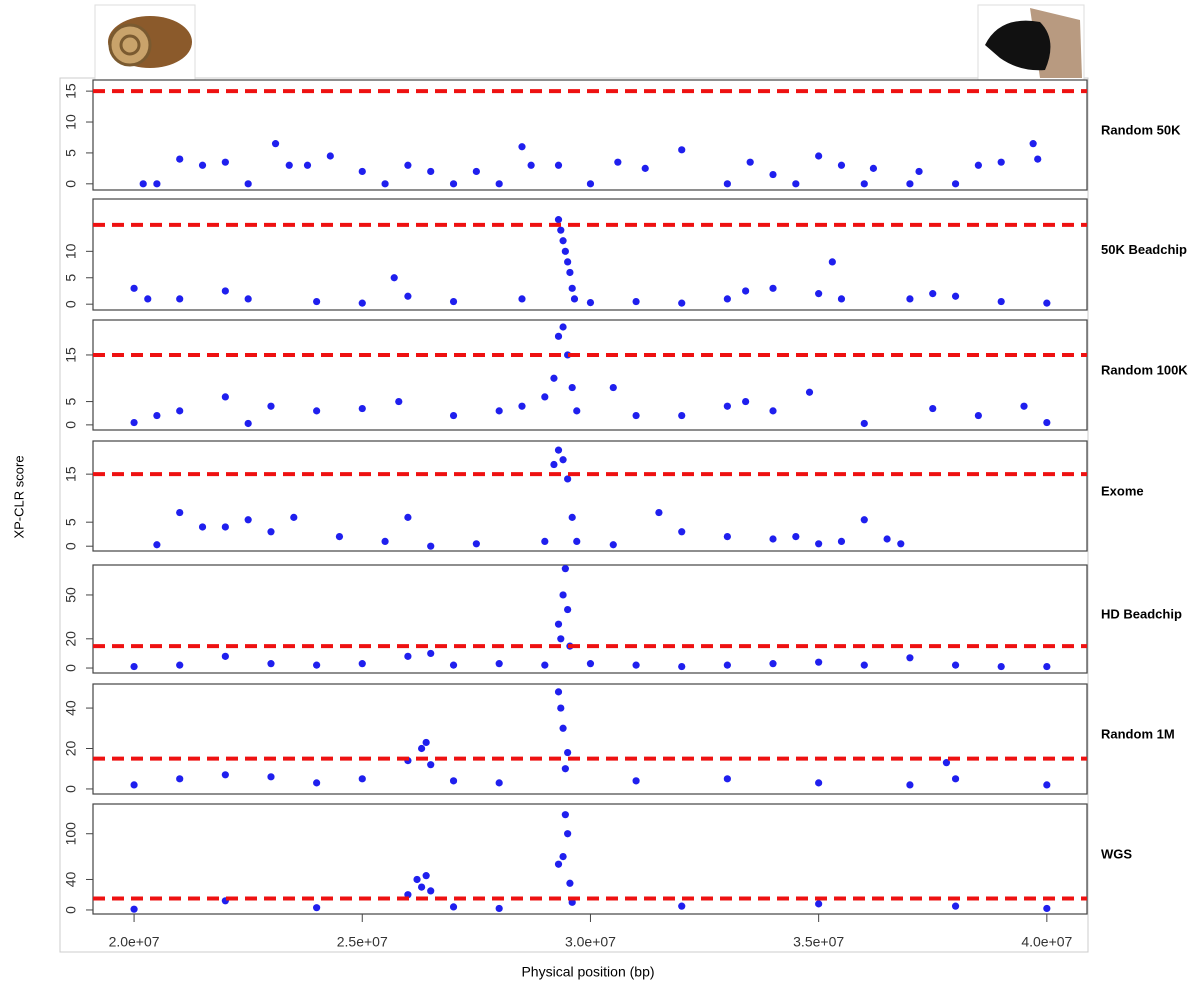  Describe the element at coordinates (590, 942) in the screenshot. I see `x-tick-label: 3.0e+07` at that location.